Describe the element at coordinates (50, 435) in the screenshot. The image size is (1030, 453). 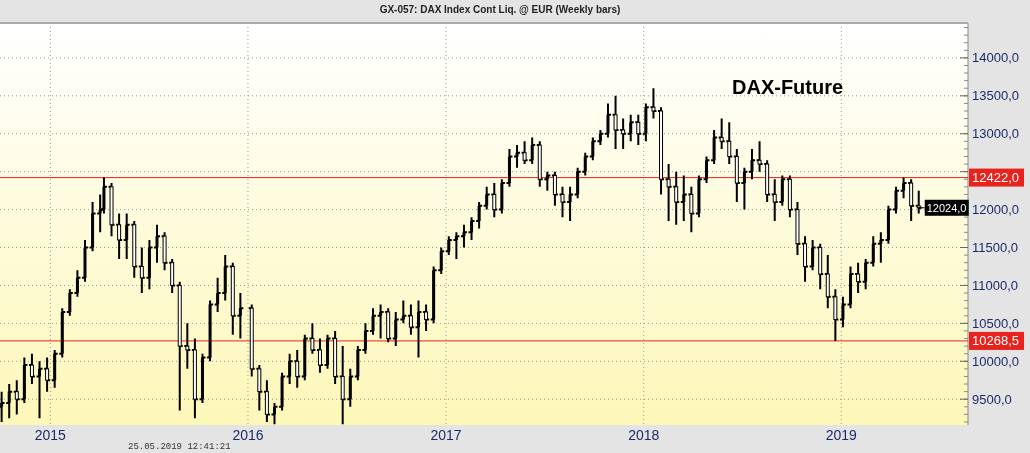
I see `x-tick-label: 2015` at that location.